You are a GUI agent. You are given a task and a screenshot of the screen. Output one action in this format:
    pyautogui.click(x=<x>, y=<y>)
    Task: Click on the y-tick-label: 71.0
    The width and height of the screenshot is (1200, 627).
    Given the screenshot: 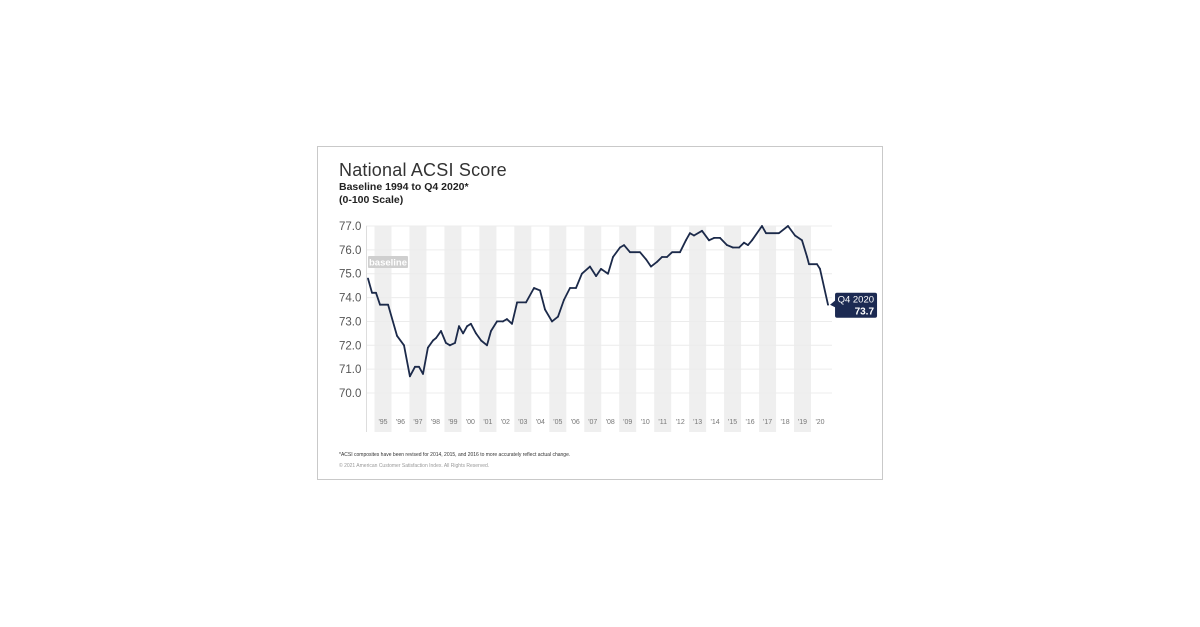 What is the action you would take?
    pyautogui.click(x=350, y=370)
    